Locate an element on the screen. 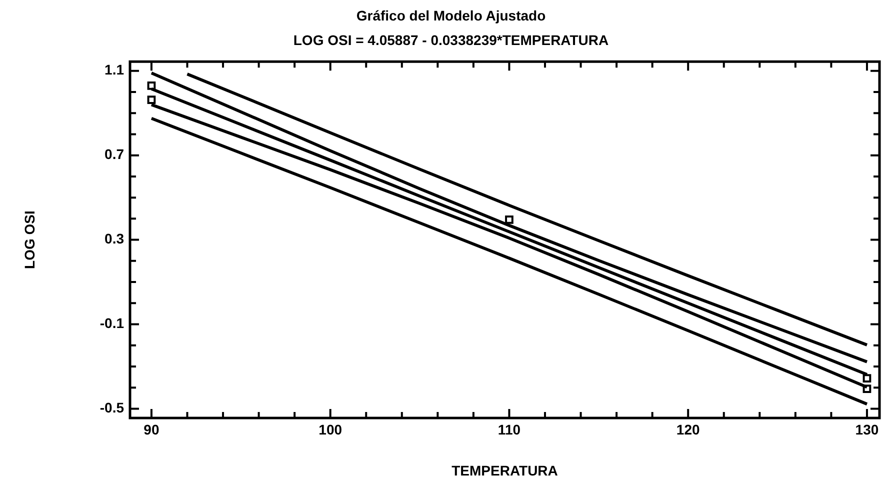 The width and height of the screenshot is (886, 484). chart-title: Gráfico del Modelo Ajustado is located at coordinates (451, 15).